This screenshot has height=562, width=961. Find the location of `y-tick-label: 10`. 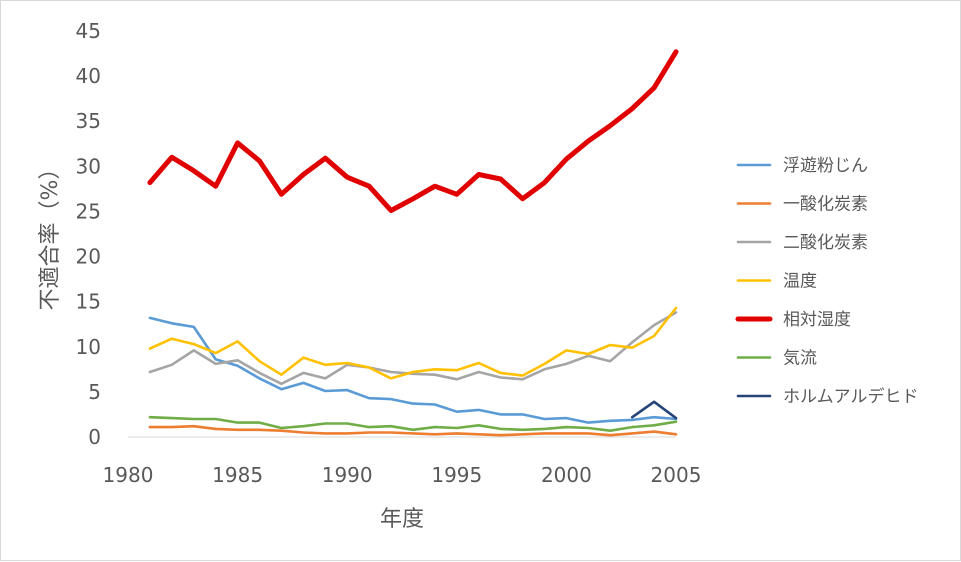

y-tick-label: 10 is located at coordinates (88, 347).